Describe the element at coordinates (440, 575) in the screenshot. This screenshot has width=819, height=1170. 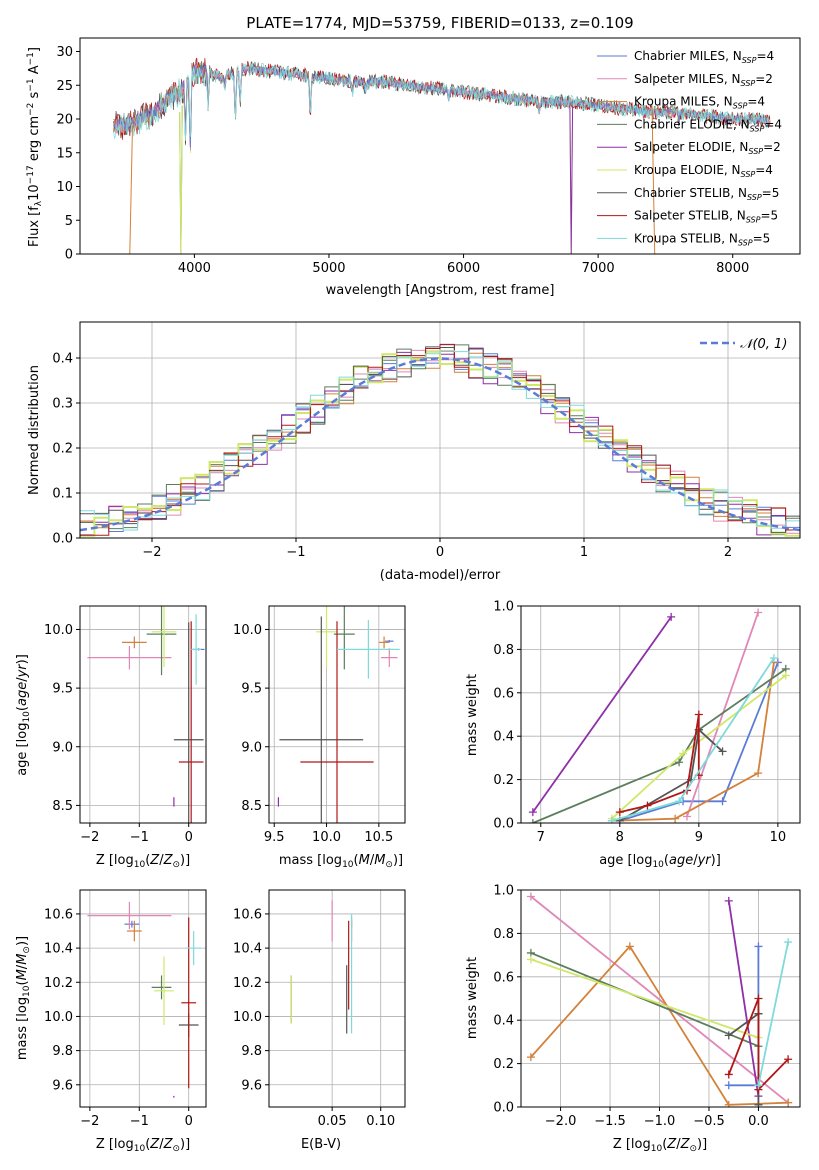
I see `residuals-x-label: (data-model)/error` at that location.